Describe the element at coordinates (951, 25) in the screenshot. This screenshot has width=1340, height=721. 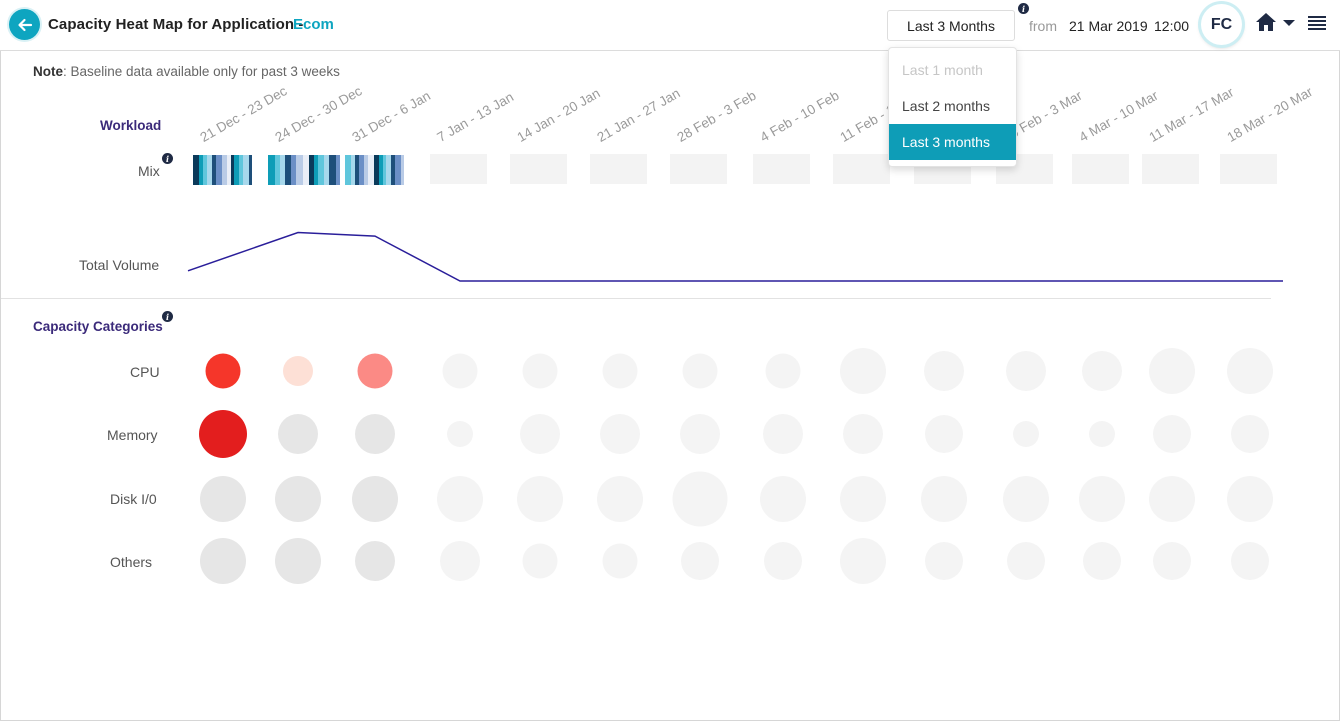
I see `period-select: Last 3 Months` at that location.